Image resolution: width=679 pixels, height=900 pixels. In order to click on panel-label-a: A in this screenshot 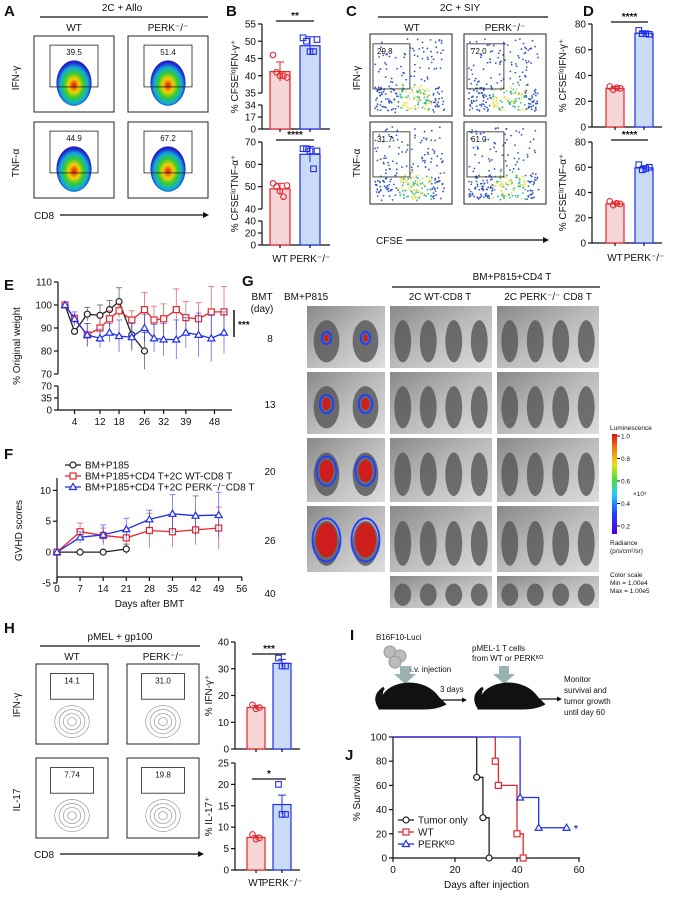, I will do `click(9, 11)`.